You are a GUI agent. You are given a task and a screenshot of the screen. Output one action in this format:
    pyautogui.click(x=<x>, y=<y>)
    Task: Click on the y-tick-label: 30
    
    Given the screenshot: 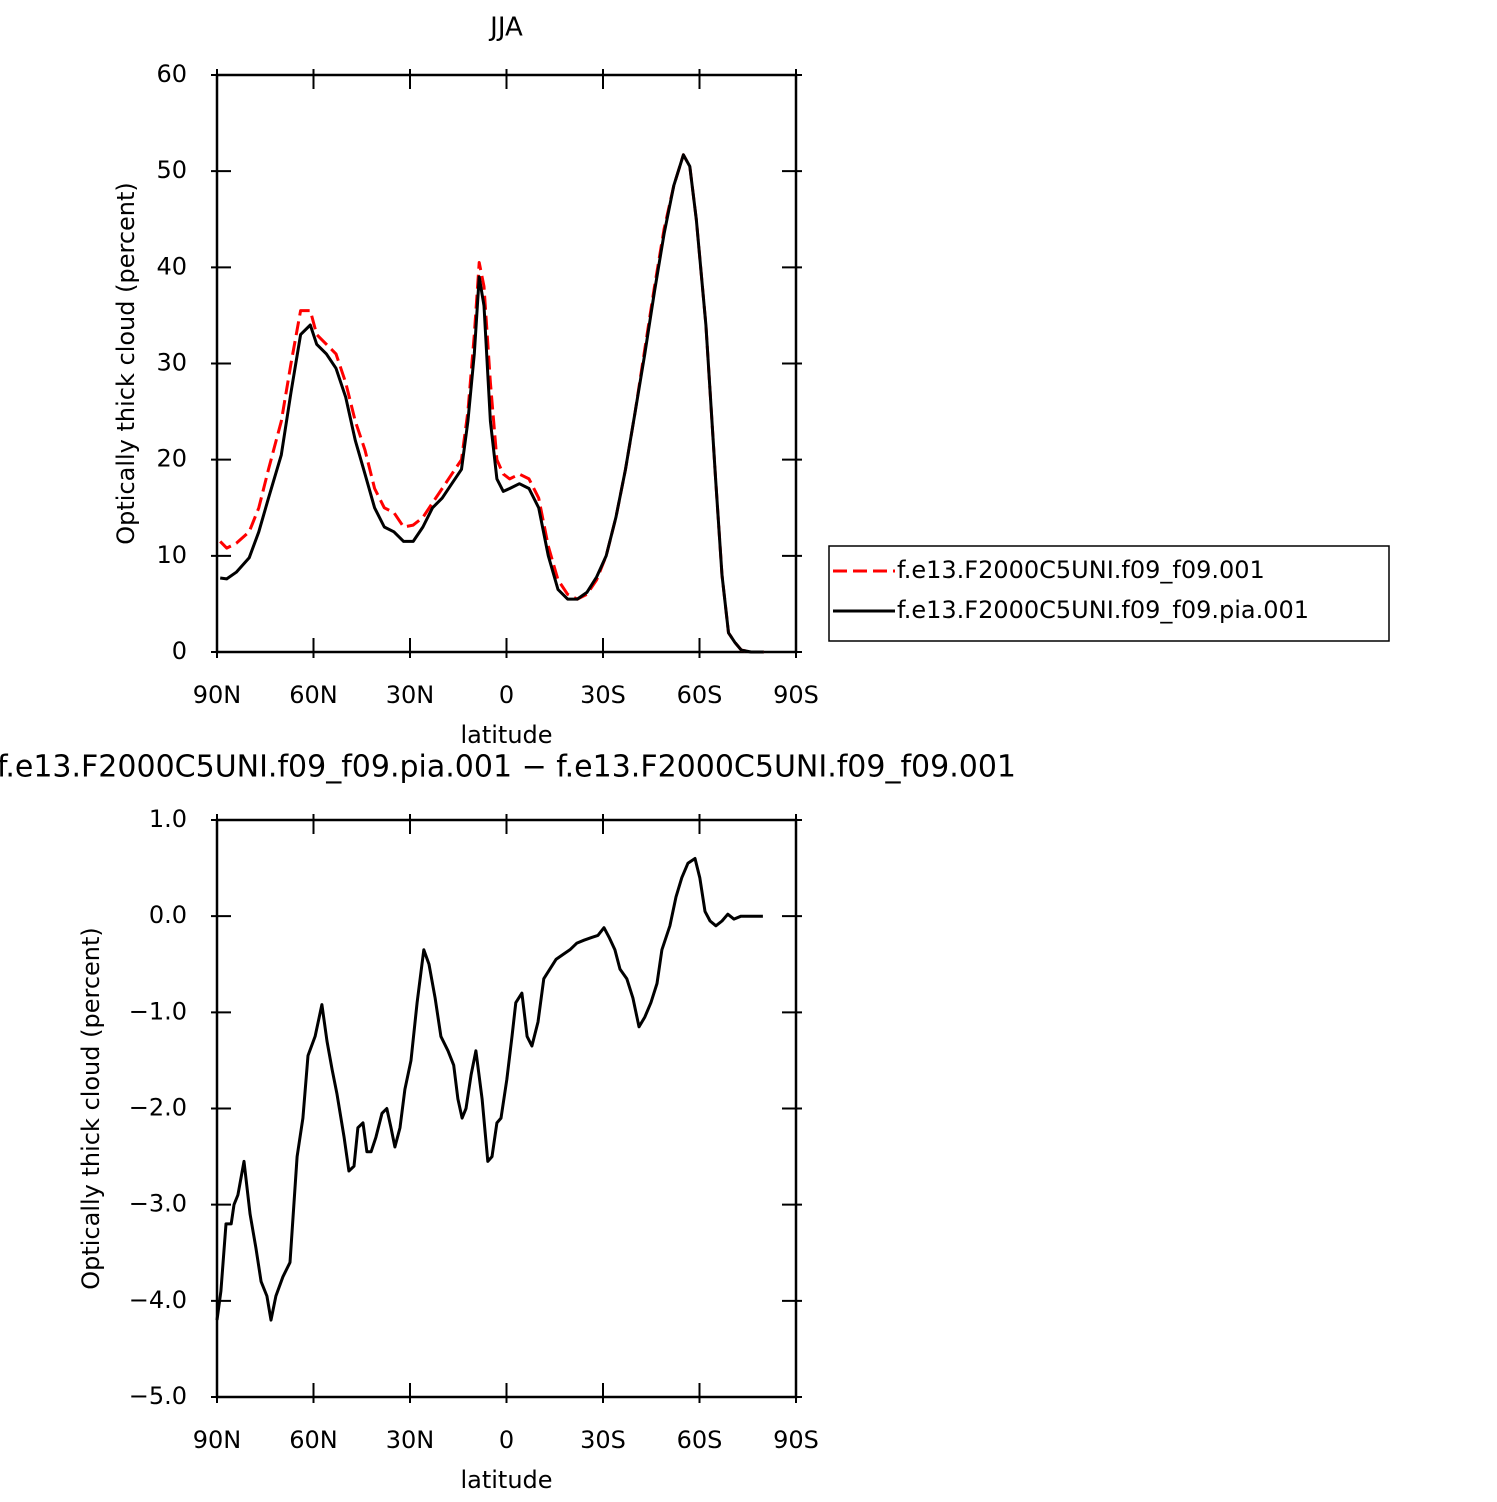 What is the action you would take?
    pyautogui.click(x=171, y=363)
    